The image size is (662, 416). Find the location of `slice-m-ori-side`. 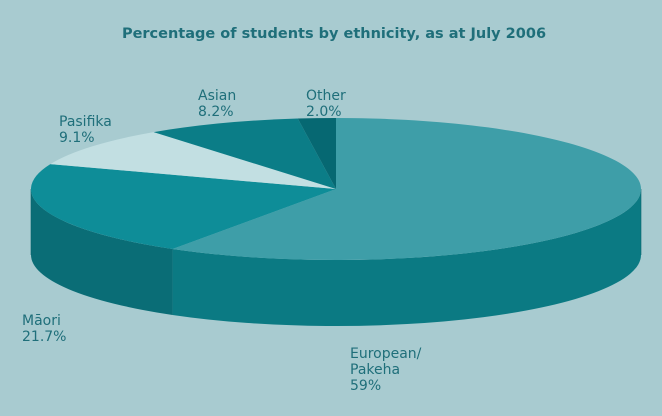

slice-m-ori-side is located at coordinates (101, 252).